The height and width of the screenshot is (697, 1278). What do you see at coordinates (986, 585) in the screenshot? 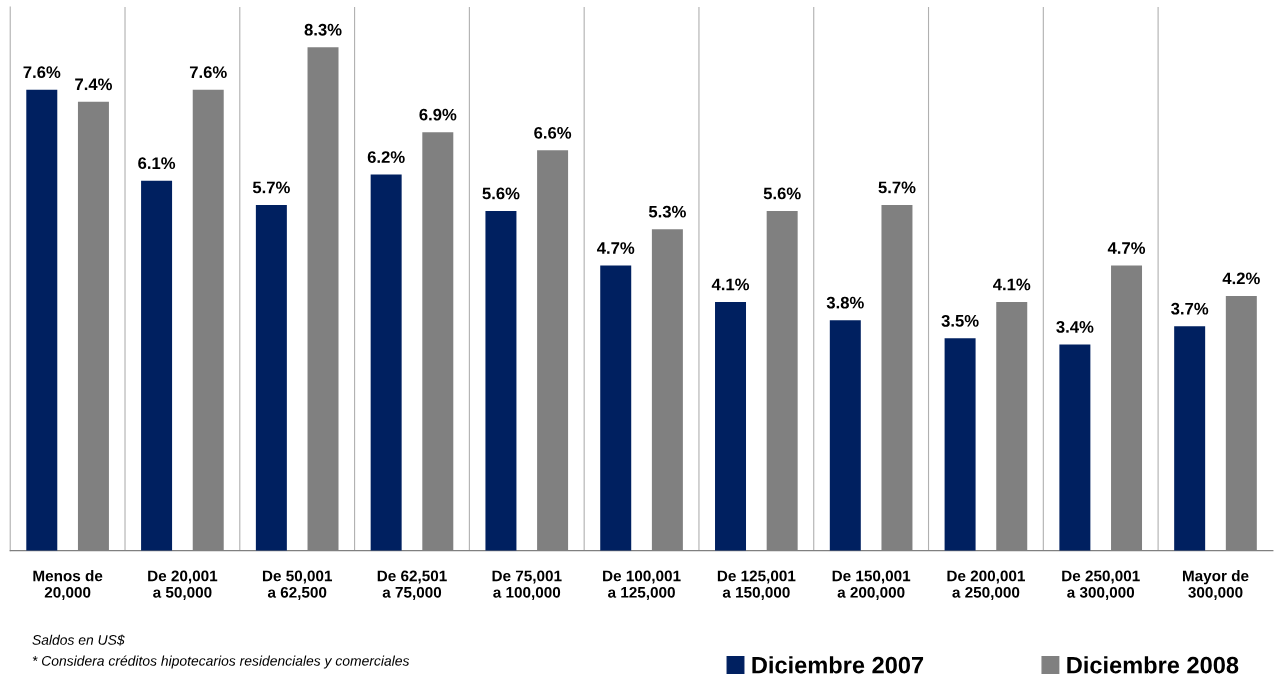
I see `x-tick-label: De 200,001 a 250,000` at bounding box center [986, 585].